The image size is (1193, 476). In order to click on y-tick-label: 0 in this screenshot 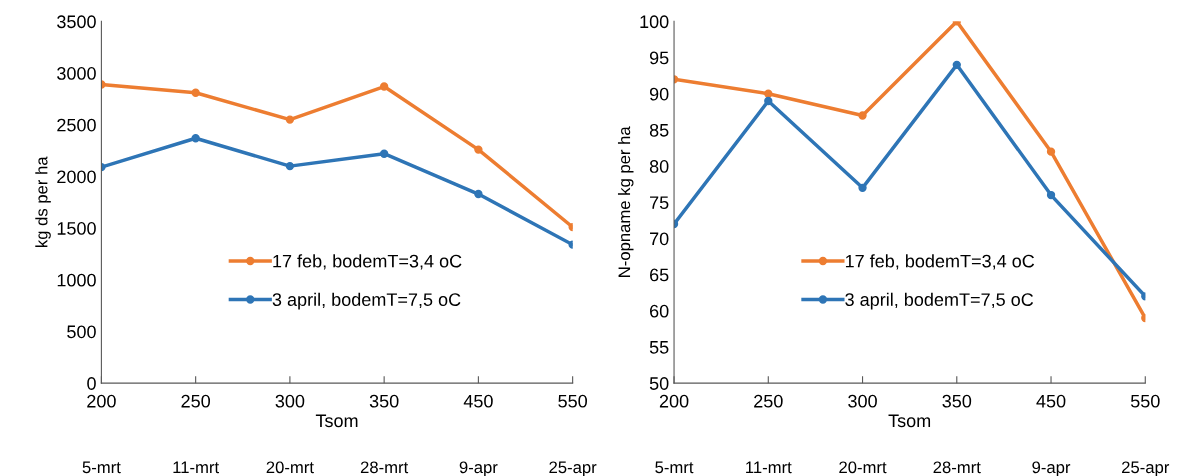, I will do `click(91, 383)`.